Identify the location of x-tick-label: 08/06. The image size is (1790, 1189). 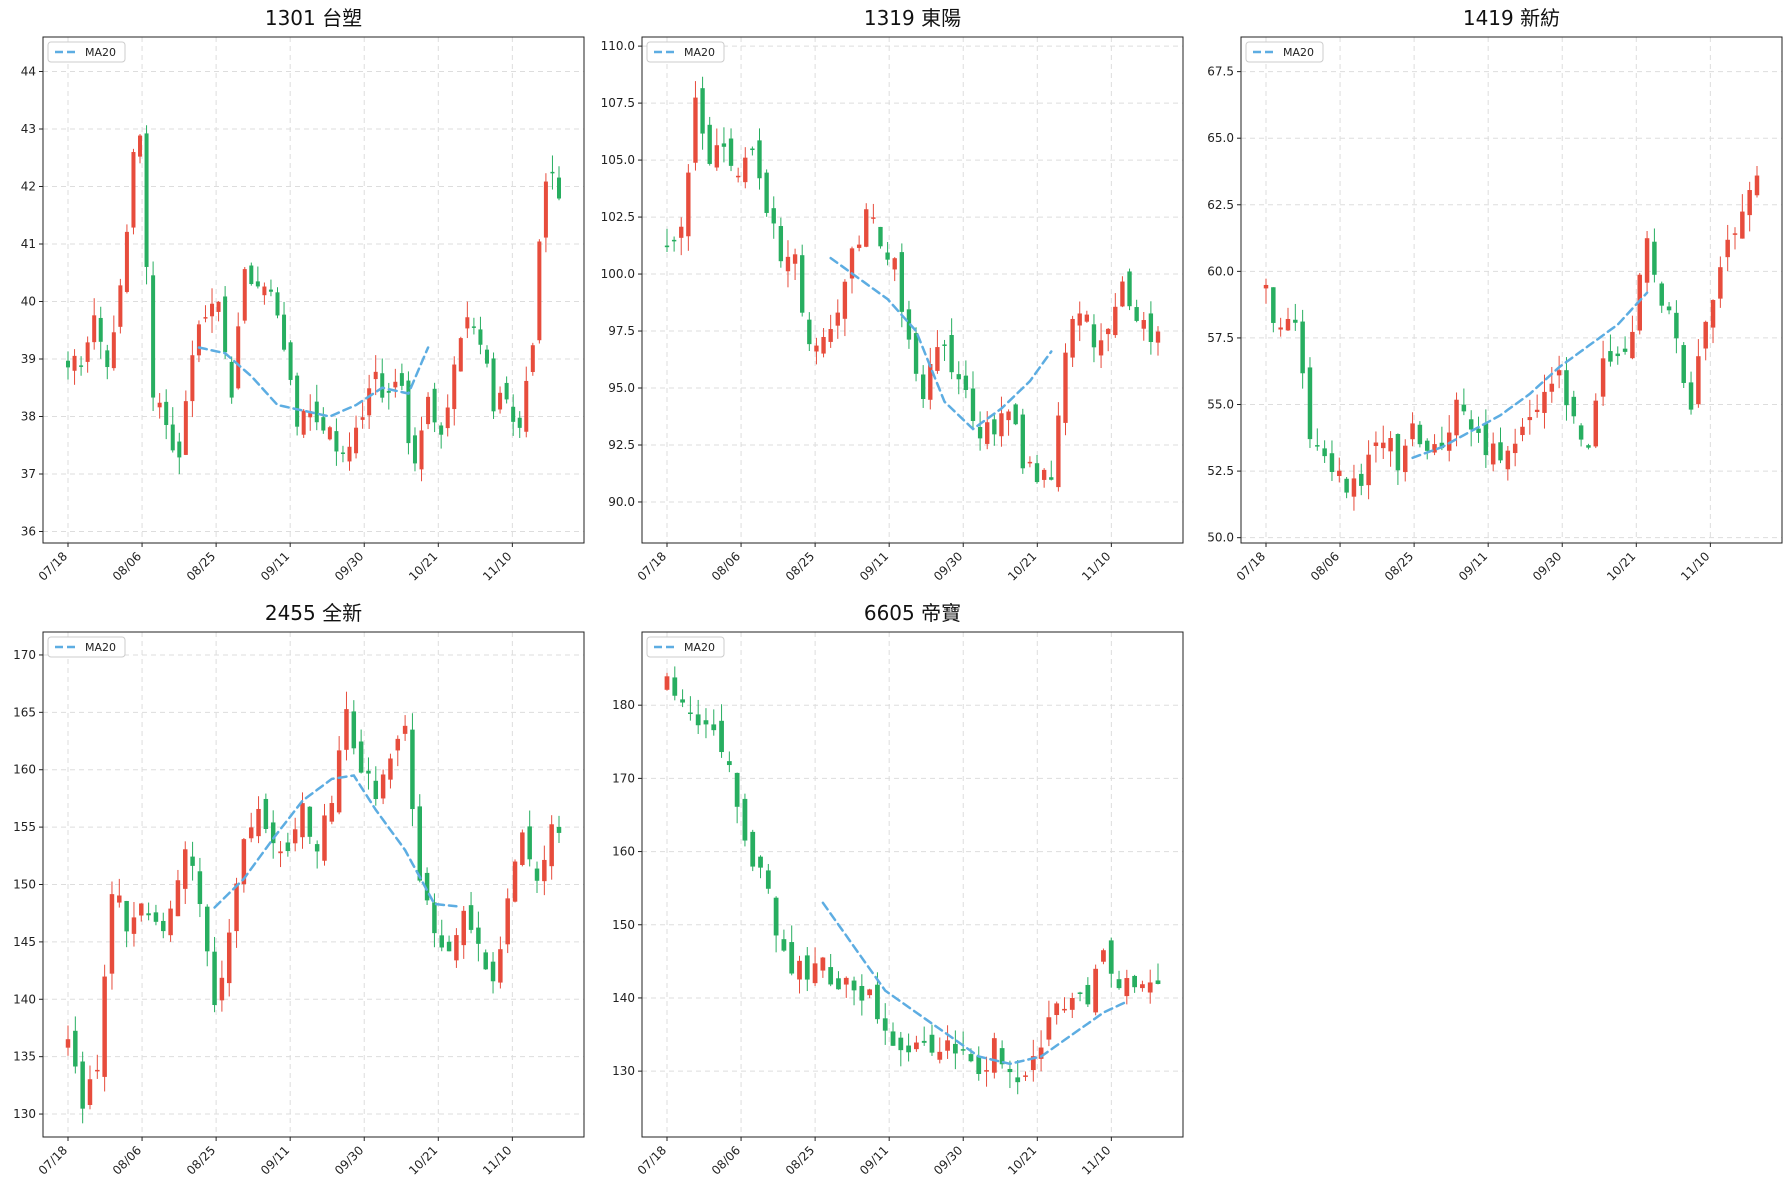
(127, 1160).